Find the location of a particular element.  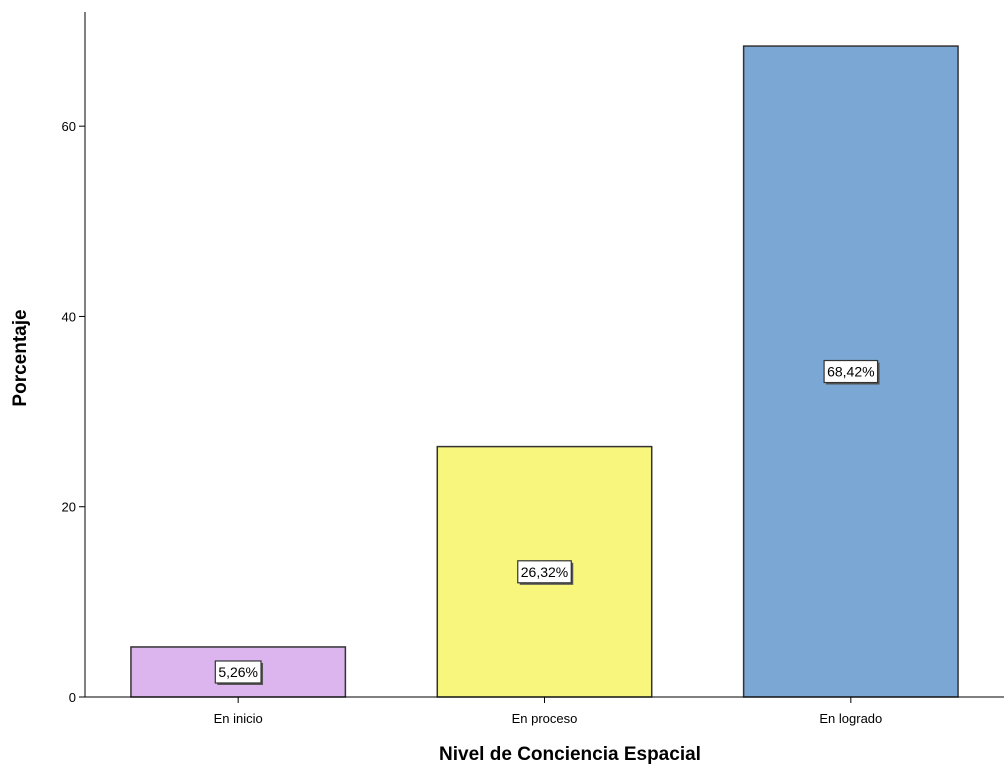

svg-text: 5,26% is located at coordinates (238, 672).